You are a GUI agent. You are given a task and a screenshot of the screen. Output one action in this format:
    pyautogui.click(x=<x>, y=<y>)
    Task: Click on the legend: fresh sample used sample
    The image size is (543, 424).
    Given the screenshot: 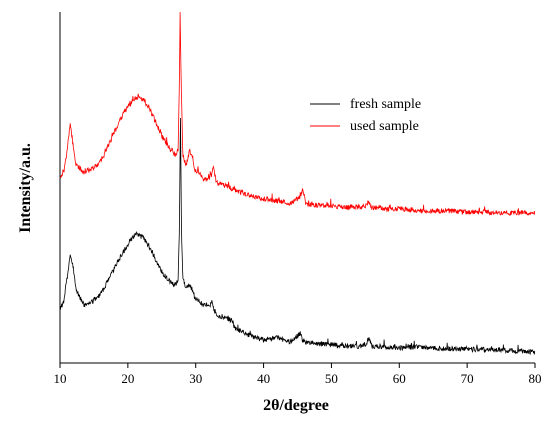 What is the action you would take?
    pyautogui.click(x=365, y=115)
    